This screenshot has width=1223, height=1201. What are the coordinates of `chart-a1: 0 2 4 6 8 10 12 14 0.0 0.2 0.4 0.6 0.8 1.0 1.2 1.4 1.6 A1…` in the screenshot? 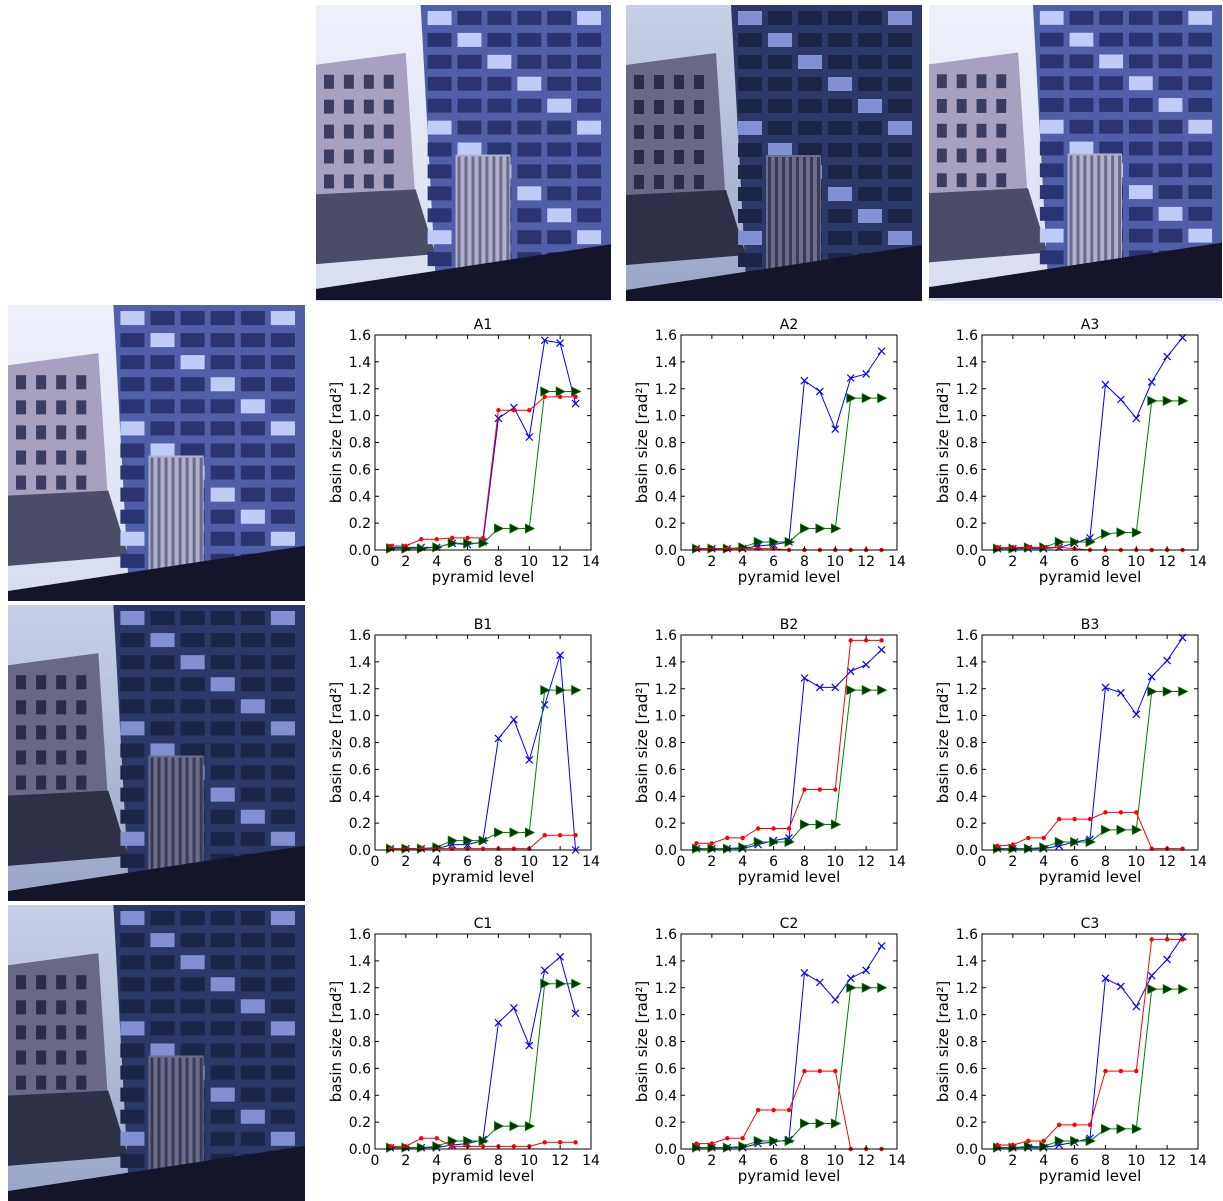 It's located at (465, 453).